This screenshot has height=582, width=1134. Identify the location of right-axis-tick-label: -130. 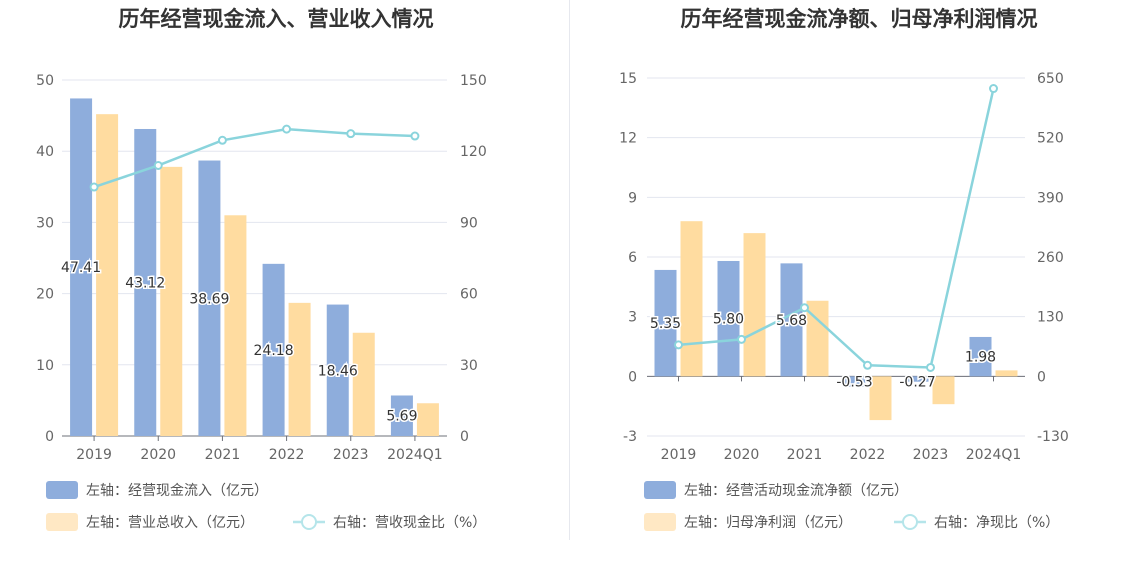
(1053, 437).